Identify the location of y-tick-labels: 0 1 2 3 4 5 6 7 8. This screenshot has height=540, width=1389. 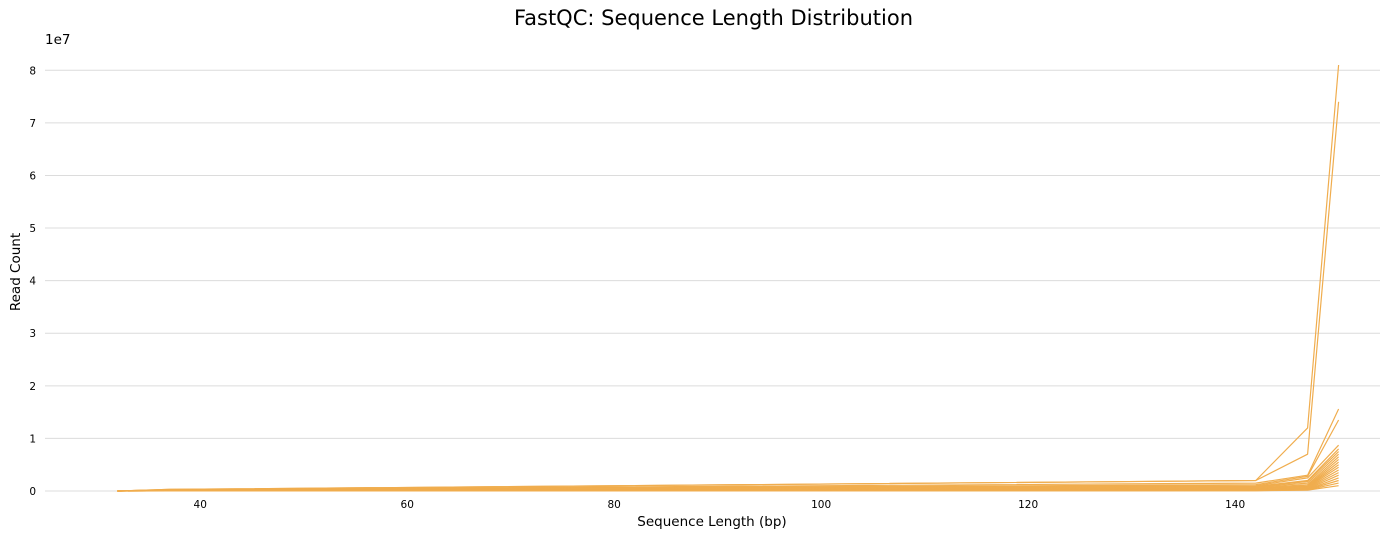
(32, 281).